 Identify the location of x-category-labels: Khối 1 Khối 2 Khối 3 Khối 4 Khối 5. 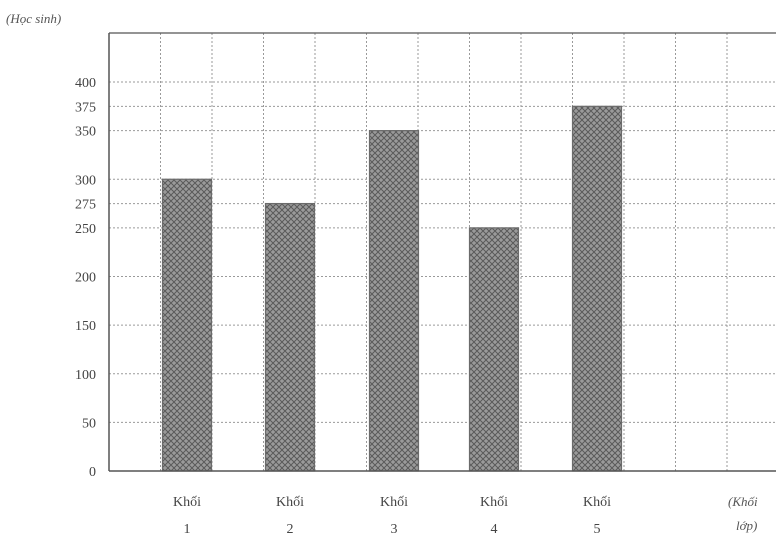
(392, 516).